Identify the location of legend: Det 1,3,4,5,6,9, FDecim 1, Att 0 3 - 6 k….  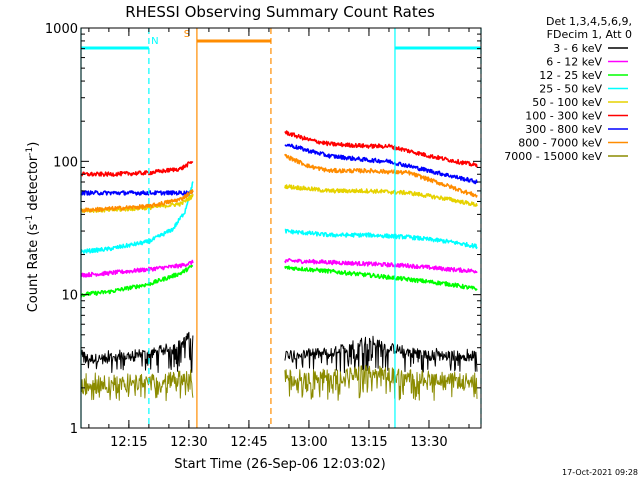
(568, 89).